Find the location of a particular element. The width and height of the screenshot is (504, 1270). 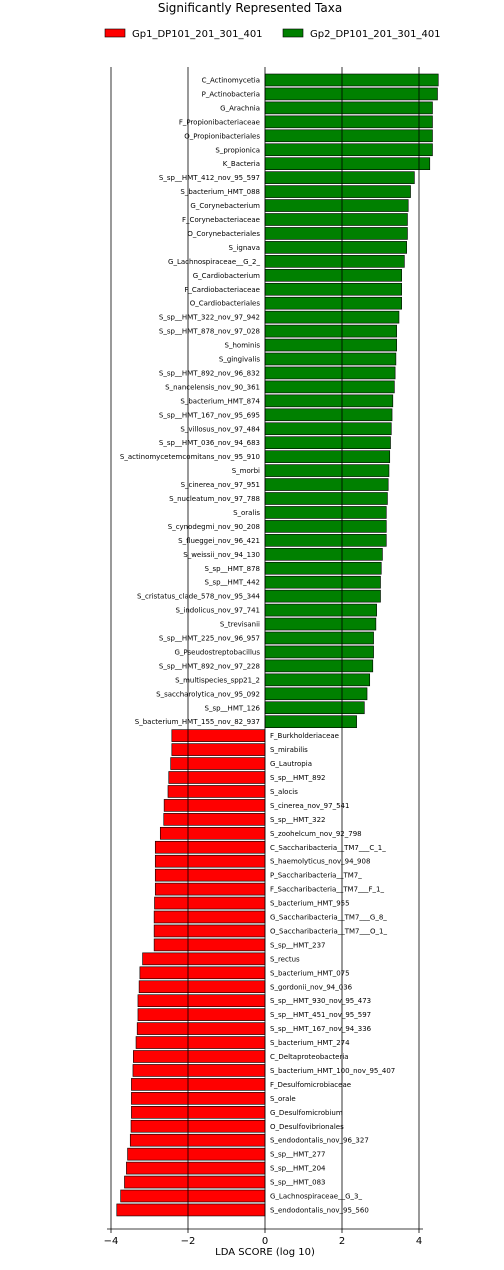

legend-swatch-gp2 is located at coordinates (293, 33).